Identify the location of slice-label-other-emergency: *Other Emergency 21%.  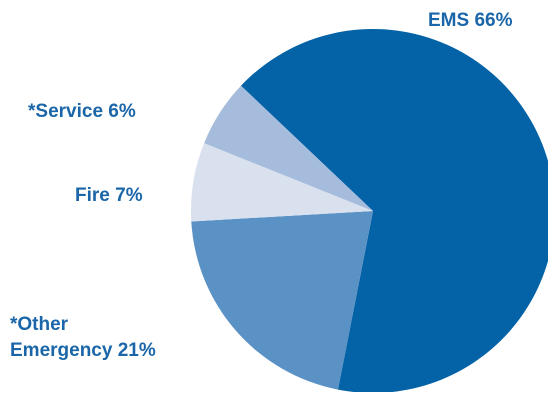
(83, 337).